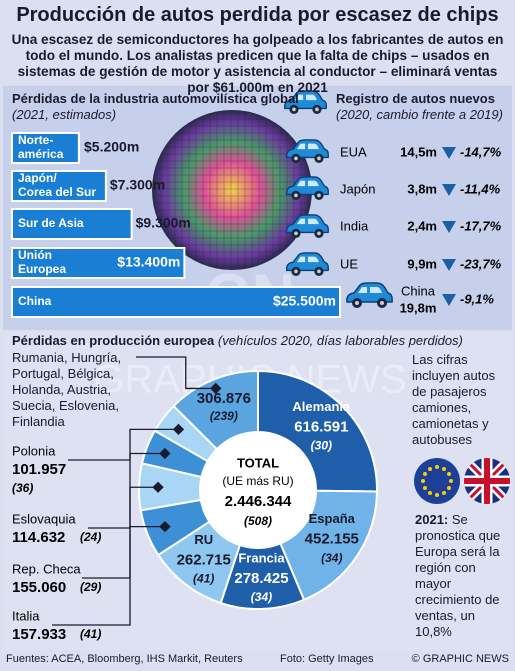 The height and width of the screenshot is (671, 515). I want to click on total-title: TOTAL, so click(258, 462).